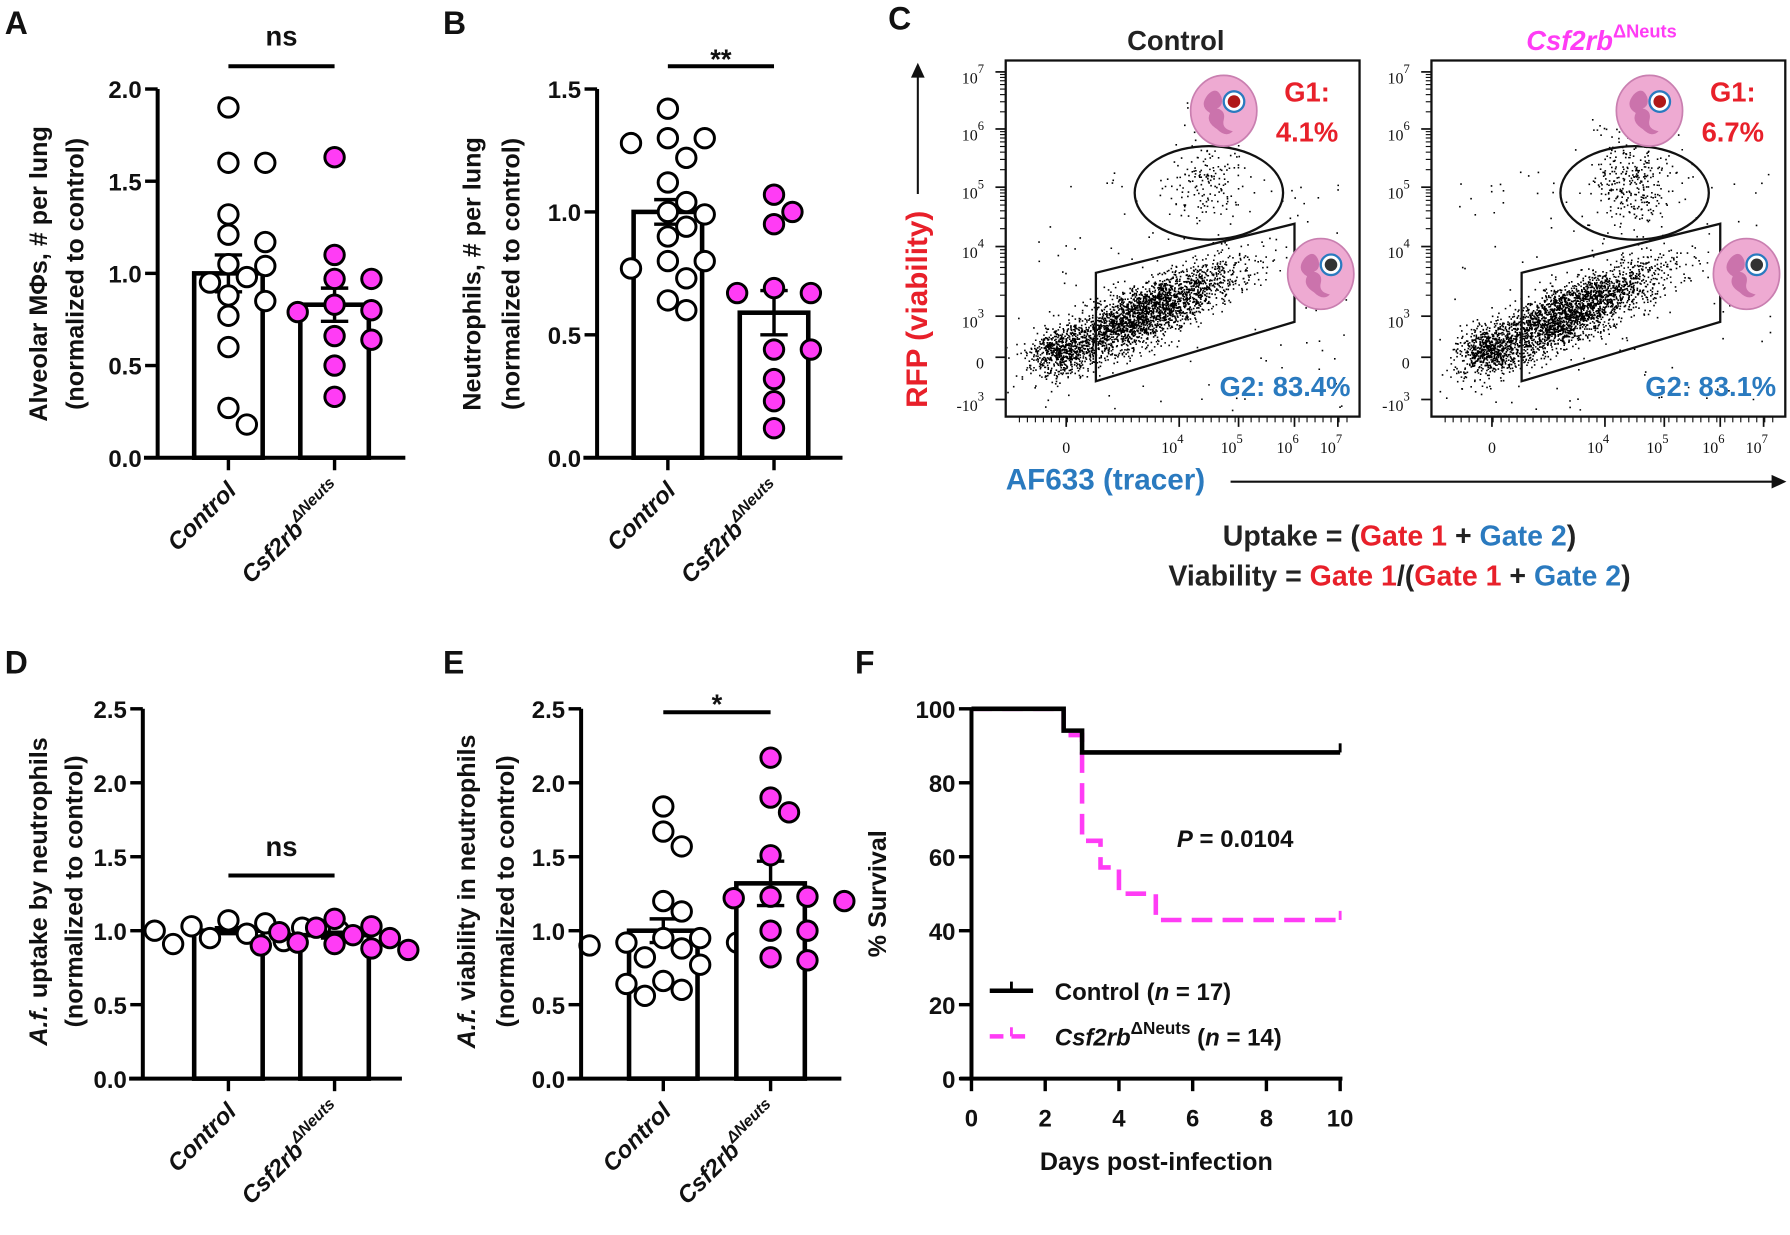 The height and width of the screenshot is (1235, 1790). What do you see at coordinates (1285, 386) in the screenshot?
I see `gate-2-value: G2: 83.4%` at bounding box center [1285, 386].